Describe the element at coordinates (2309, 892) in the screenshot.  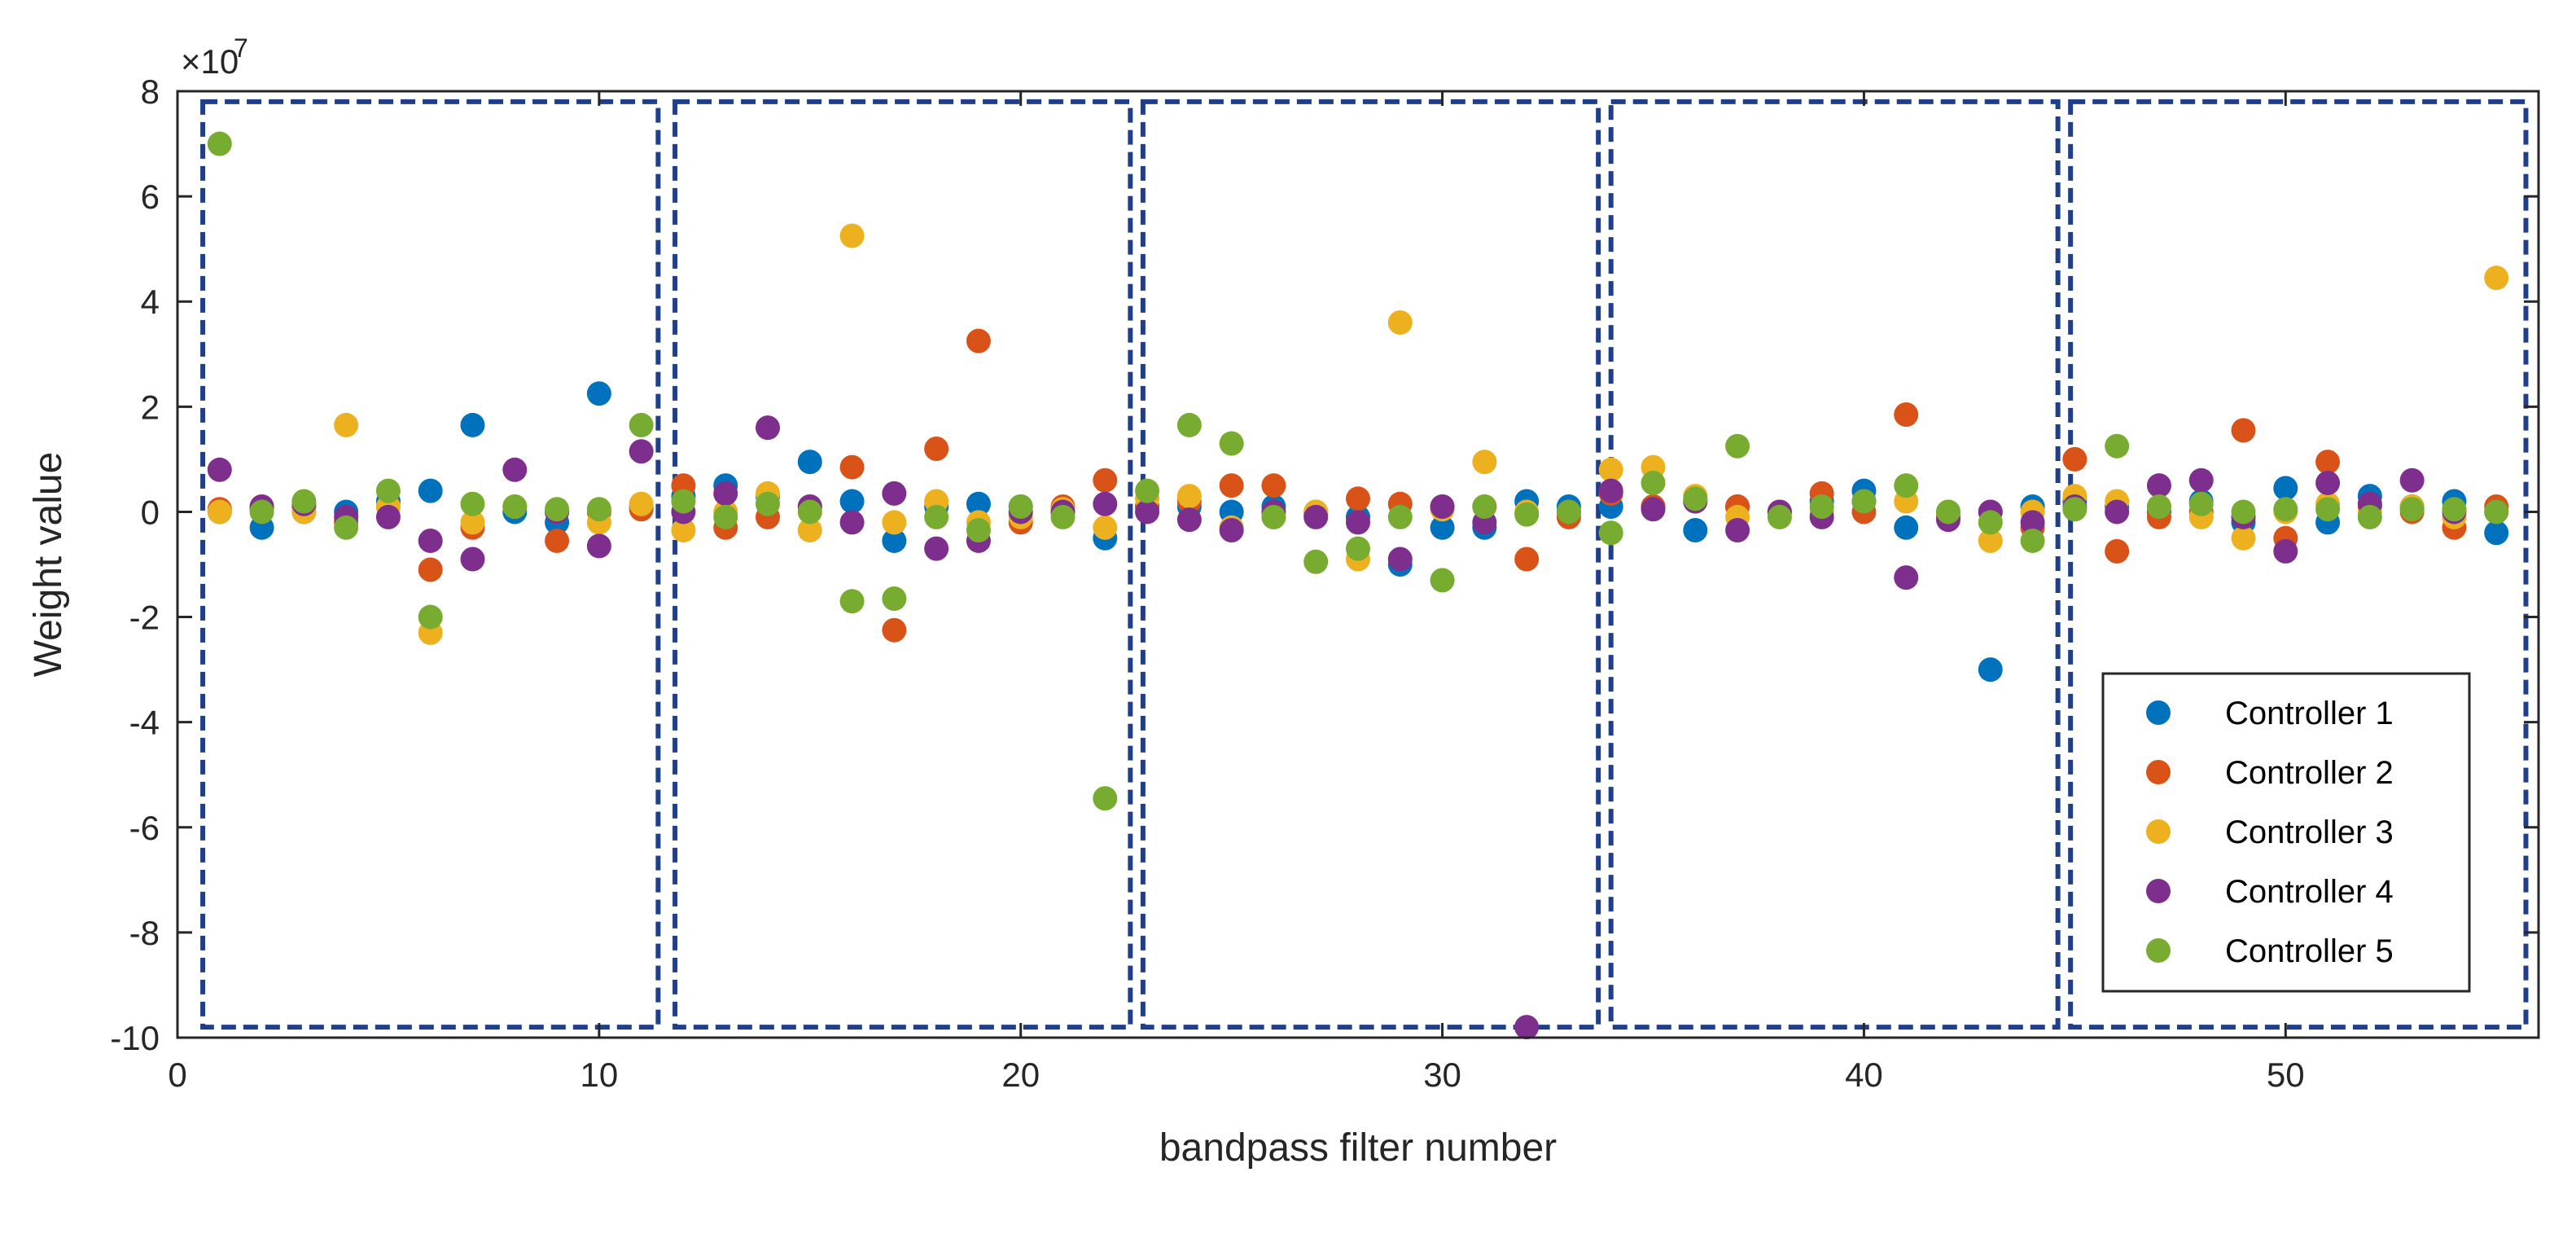
I see `legend-label-controller-4: Controller 4` at that location.